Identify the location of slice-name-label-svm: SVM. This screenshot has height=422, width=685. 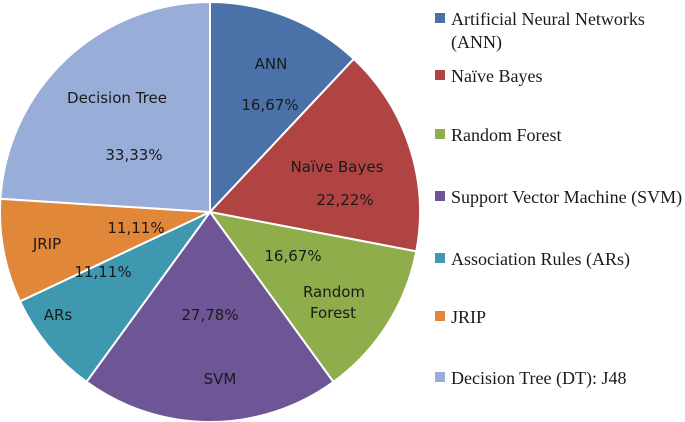
(220, 379).